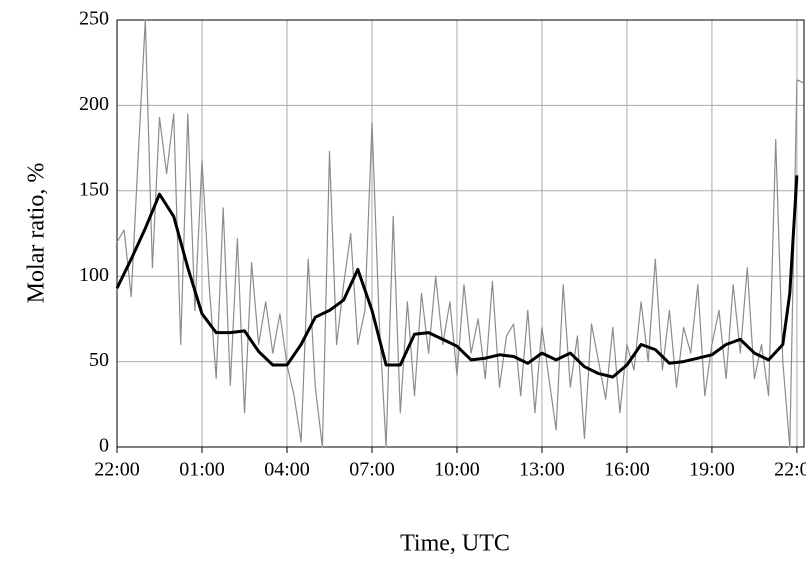 Image resolution: width=806 pixels, height=579 pixels. Describe the element at coordinates (627, 470) in the screenshot. I see `x-tick-label: 16:00` at that location.